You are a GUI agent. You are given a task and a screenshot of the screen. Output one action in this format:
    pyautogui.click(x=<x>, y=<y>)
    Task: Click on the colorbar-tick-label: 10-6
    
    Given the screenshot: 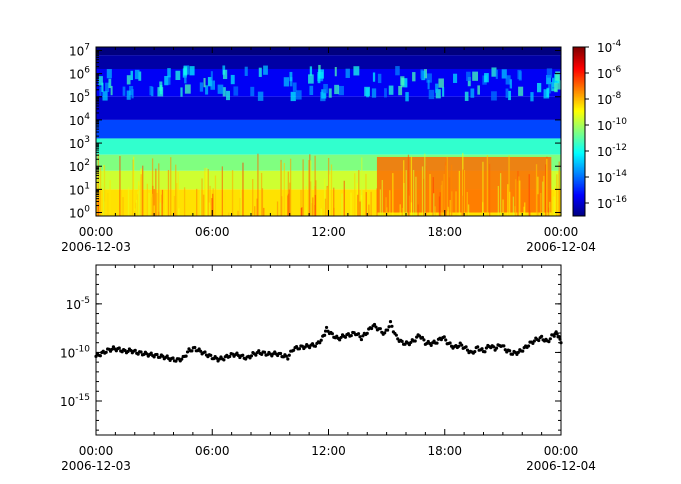 What is the action you would take?
    pyautogui.click(x=609, y=73)
    